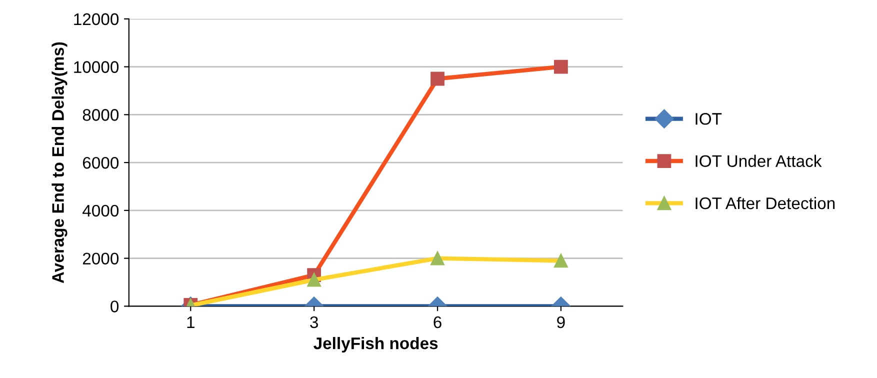 This screenshot has width=877, height=378. What do you see at coordinates (561, 322) in the screenshot?
I see `x-tick-label: 9` at bounding box center [561, 322].